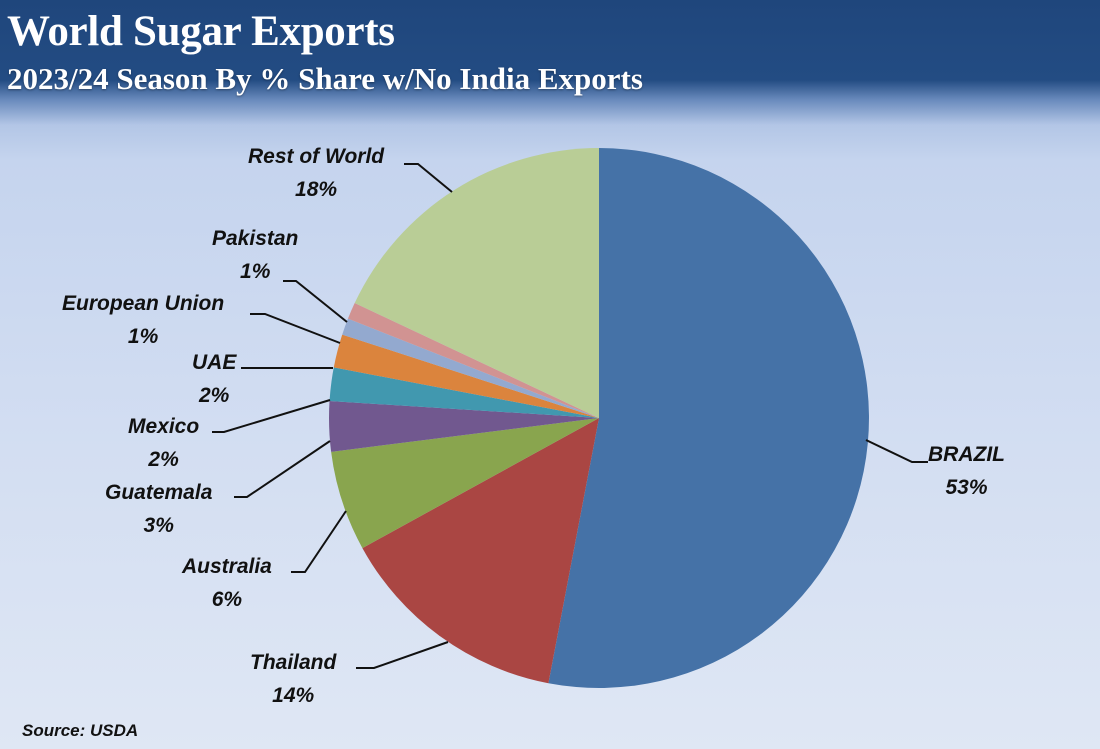  What do you see at coordinates (319, 541) in the screenshot?
I see `leader-line-australia` at bounding box center [319, 541].